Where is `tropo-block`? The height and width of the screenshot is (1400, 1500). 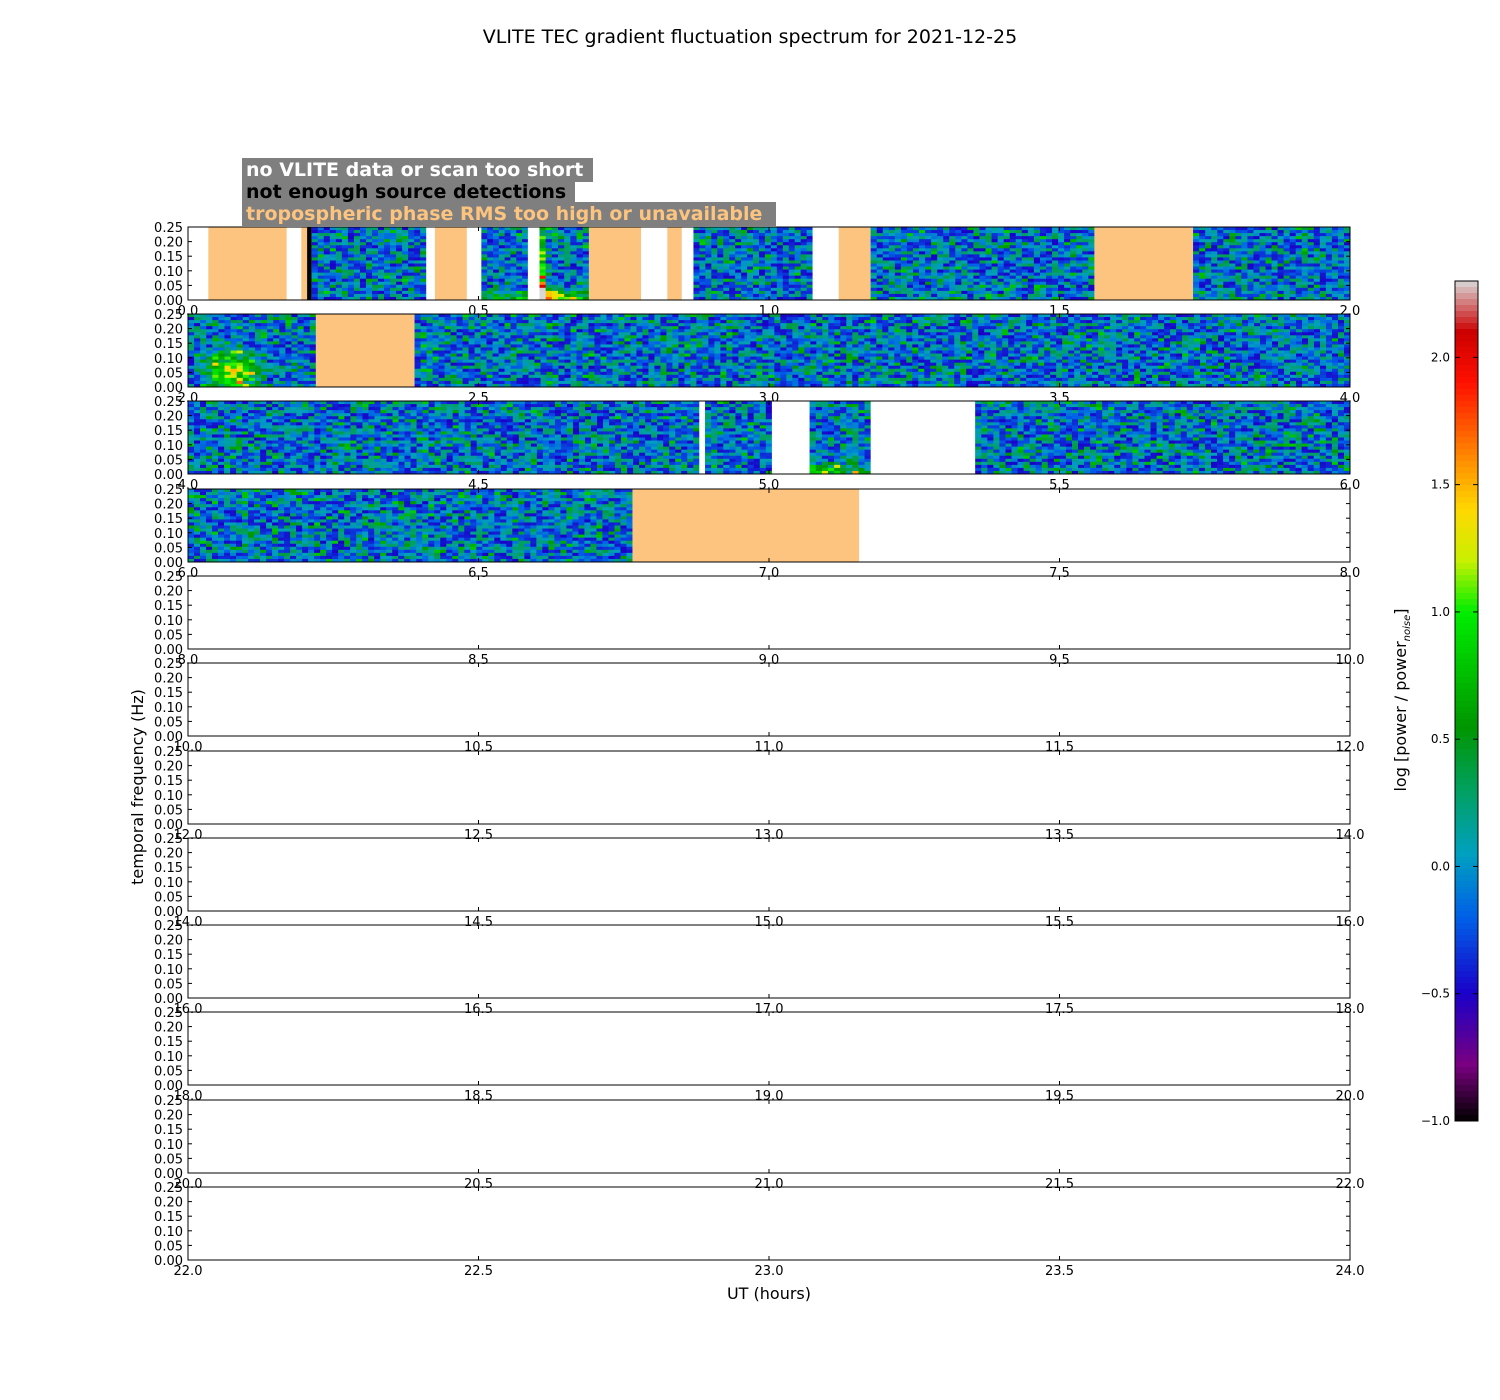
tropo-block is located at coordinates (247, 263).